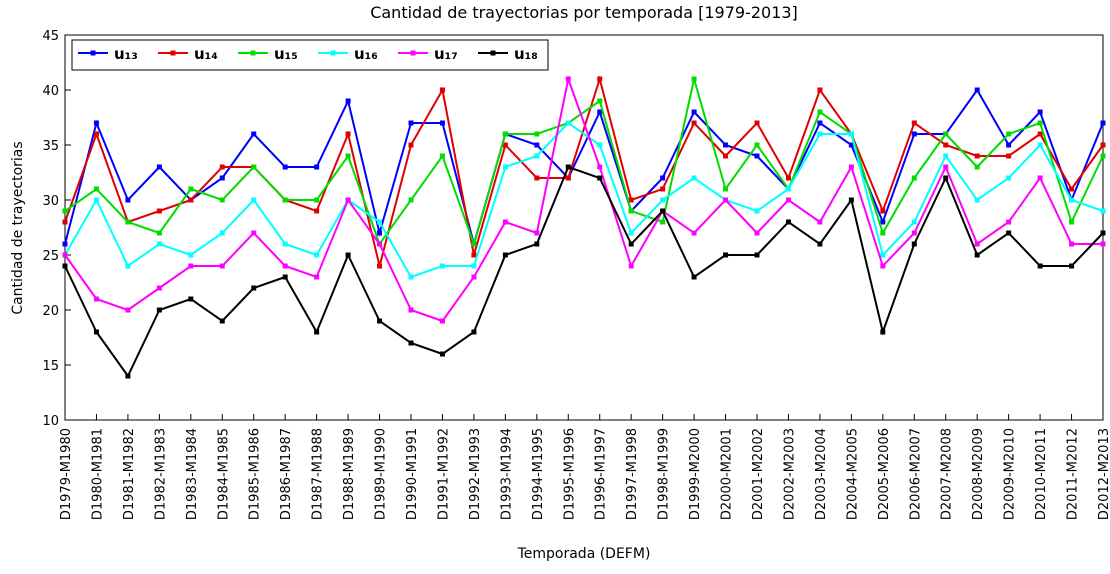 This screenshot has height=574, width=1110. Describe the element at coordinates (50, 421) in the screenshot. I see `y-tick-label: 10` at that location.